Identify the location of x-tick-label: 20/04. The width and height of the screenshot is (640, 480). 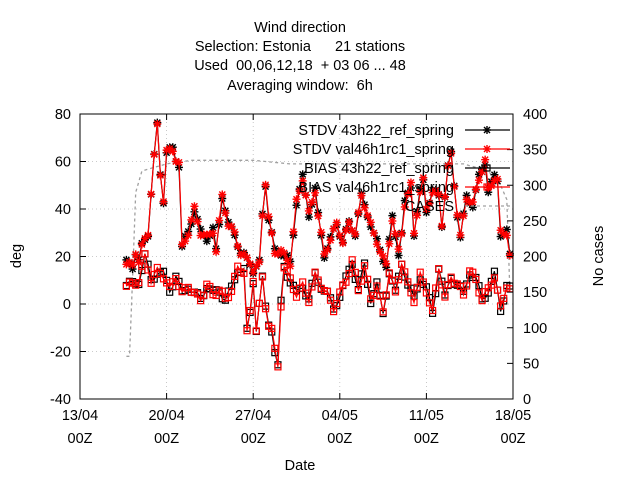
(166, 416).